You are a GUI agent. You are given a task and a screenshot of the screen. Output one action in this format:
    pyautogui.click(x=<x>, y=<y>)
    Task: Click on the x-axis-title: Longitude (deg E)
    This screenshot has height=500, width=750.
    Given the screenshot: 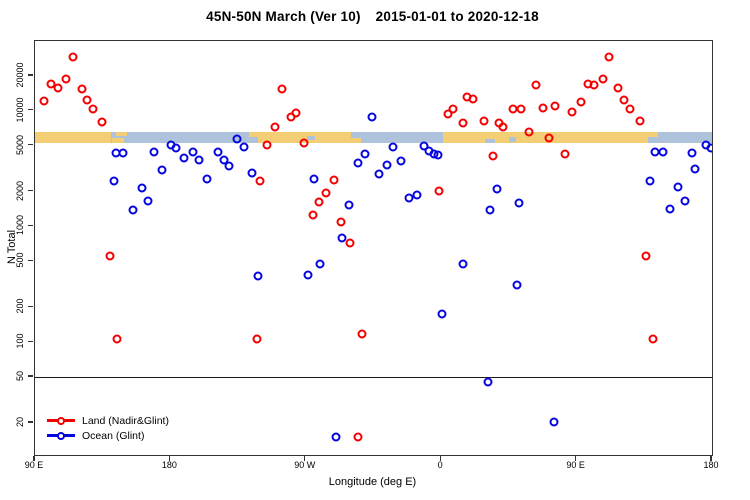 What is the action you would take?
    pyautogui.click(x=372, y=482)
    